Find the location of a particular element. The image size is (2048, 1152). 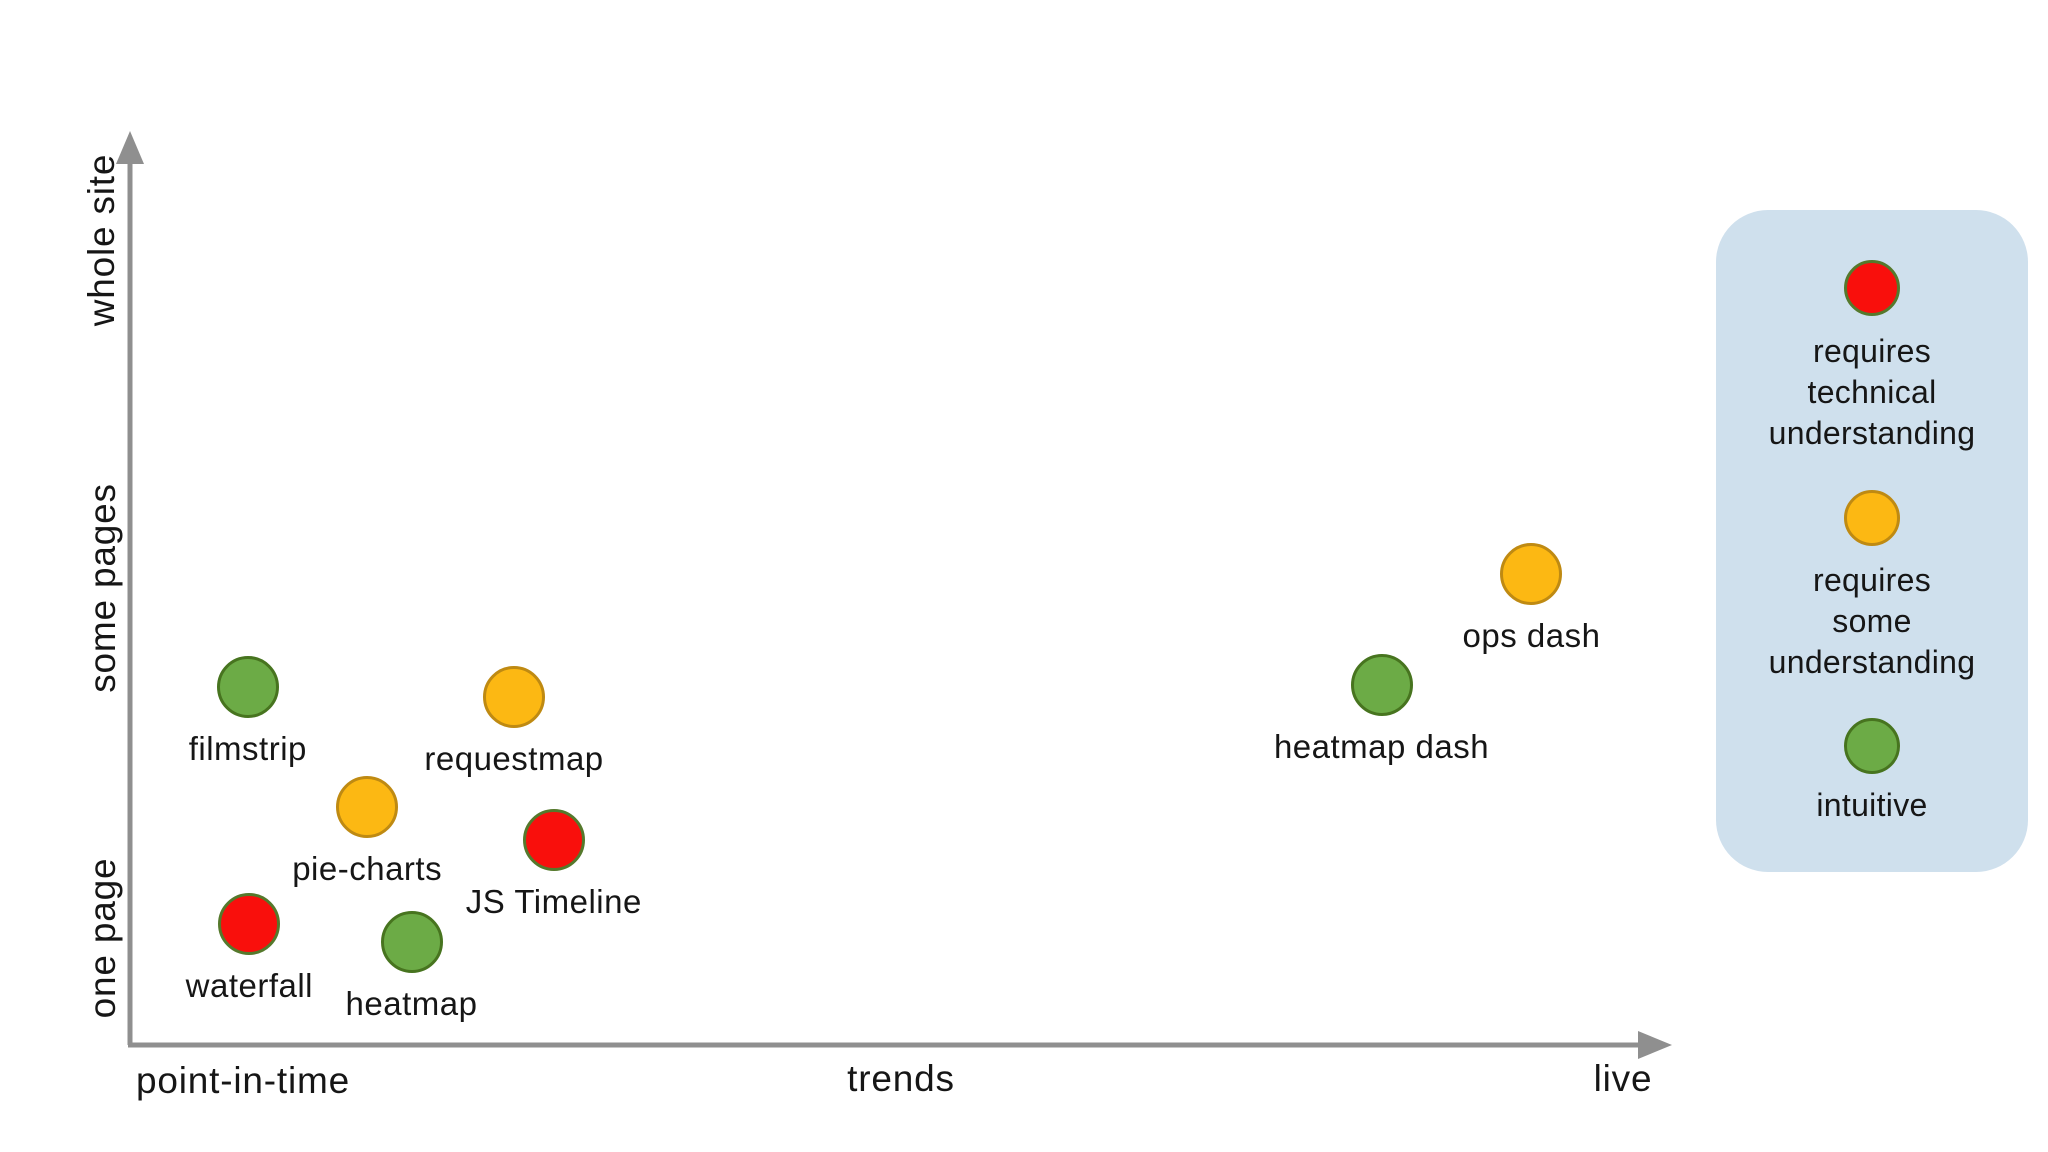

legend-label-some: requires some understanding is located at coordinates (1872, 621).